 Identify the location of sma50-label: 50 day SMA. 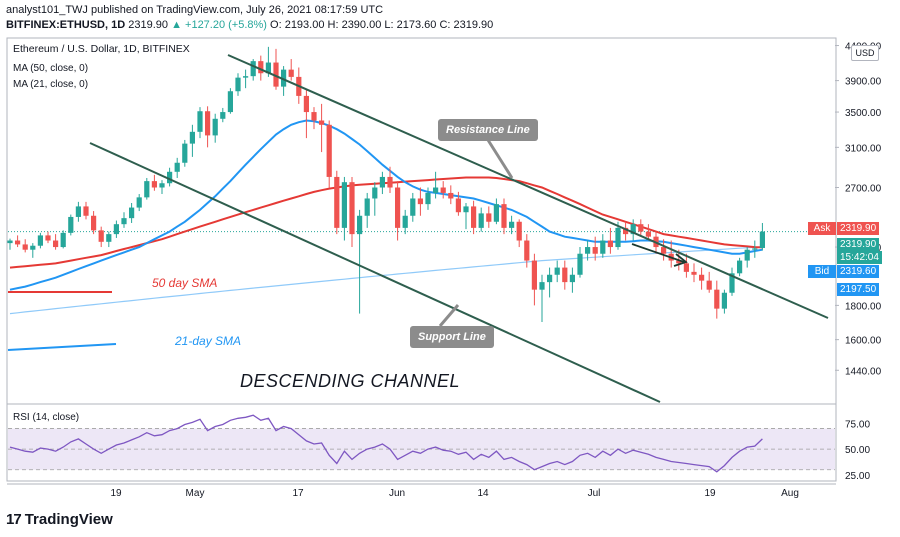
(185, 283).